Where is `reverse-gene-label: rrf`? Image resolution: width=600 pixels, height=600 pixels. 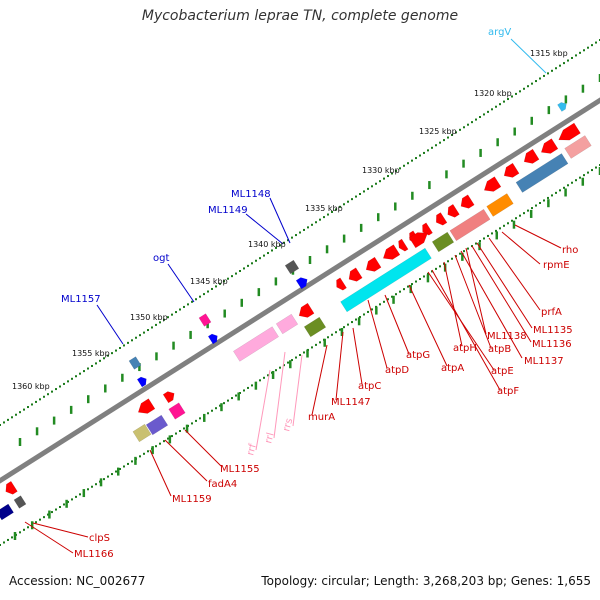 reverse-gene-label: rrf is located at coordinates (252, 449).